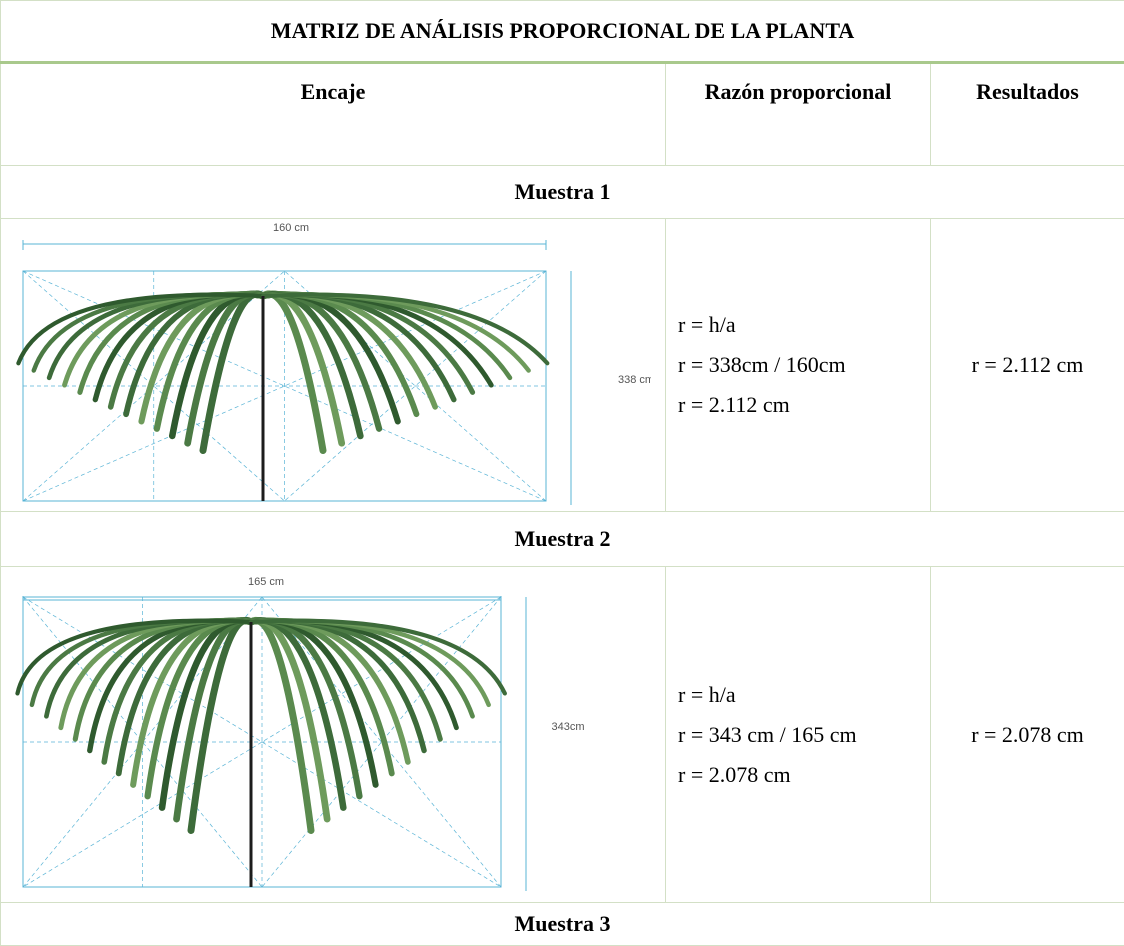 This screenshot has height=946, width=1124. What do you see at coordinates (567, 727) in the screenshot?
I see `height-label: 343cm` at bounding box center [567, 727].